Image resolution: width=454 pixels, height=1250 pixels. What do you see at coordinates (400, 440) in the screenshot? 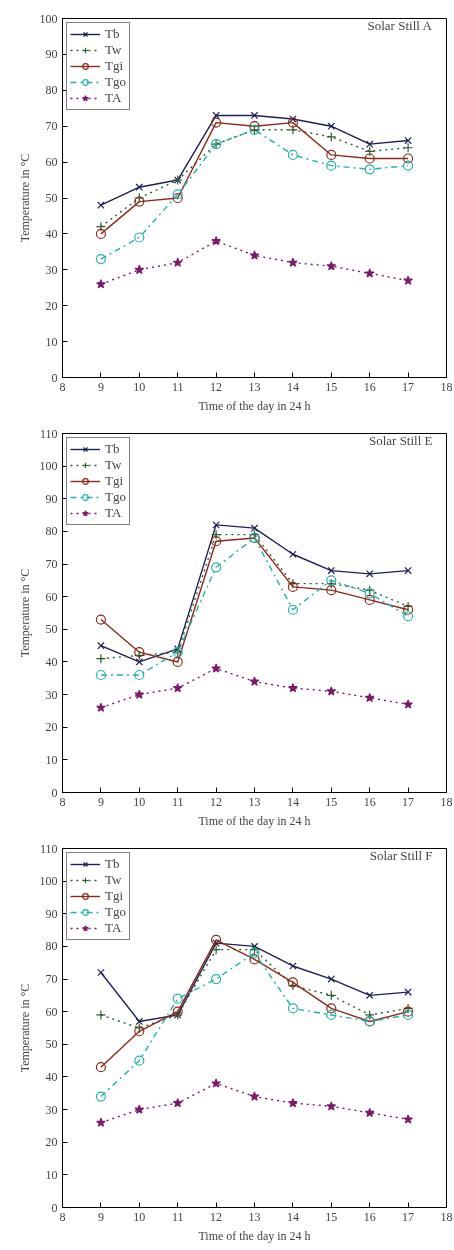
I see `annotation: Solar Still E` at bounding box center [400, 440].